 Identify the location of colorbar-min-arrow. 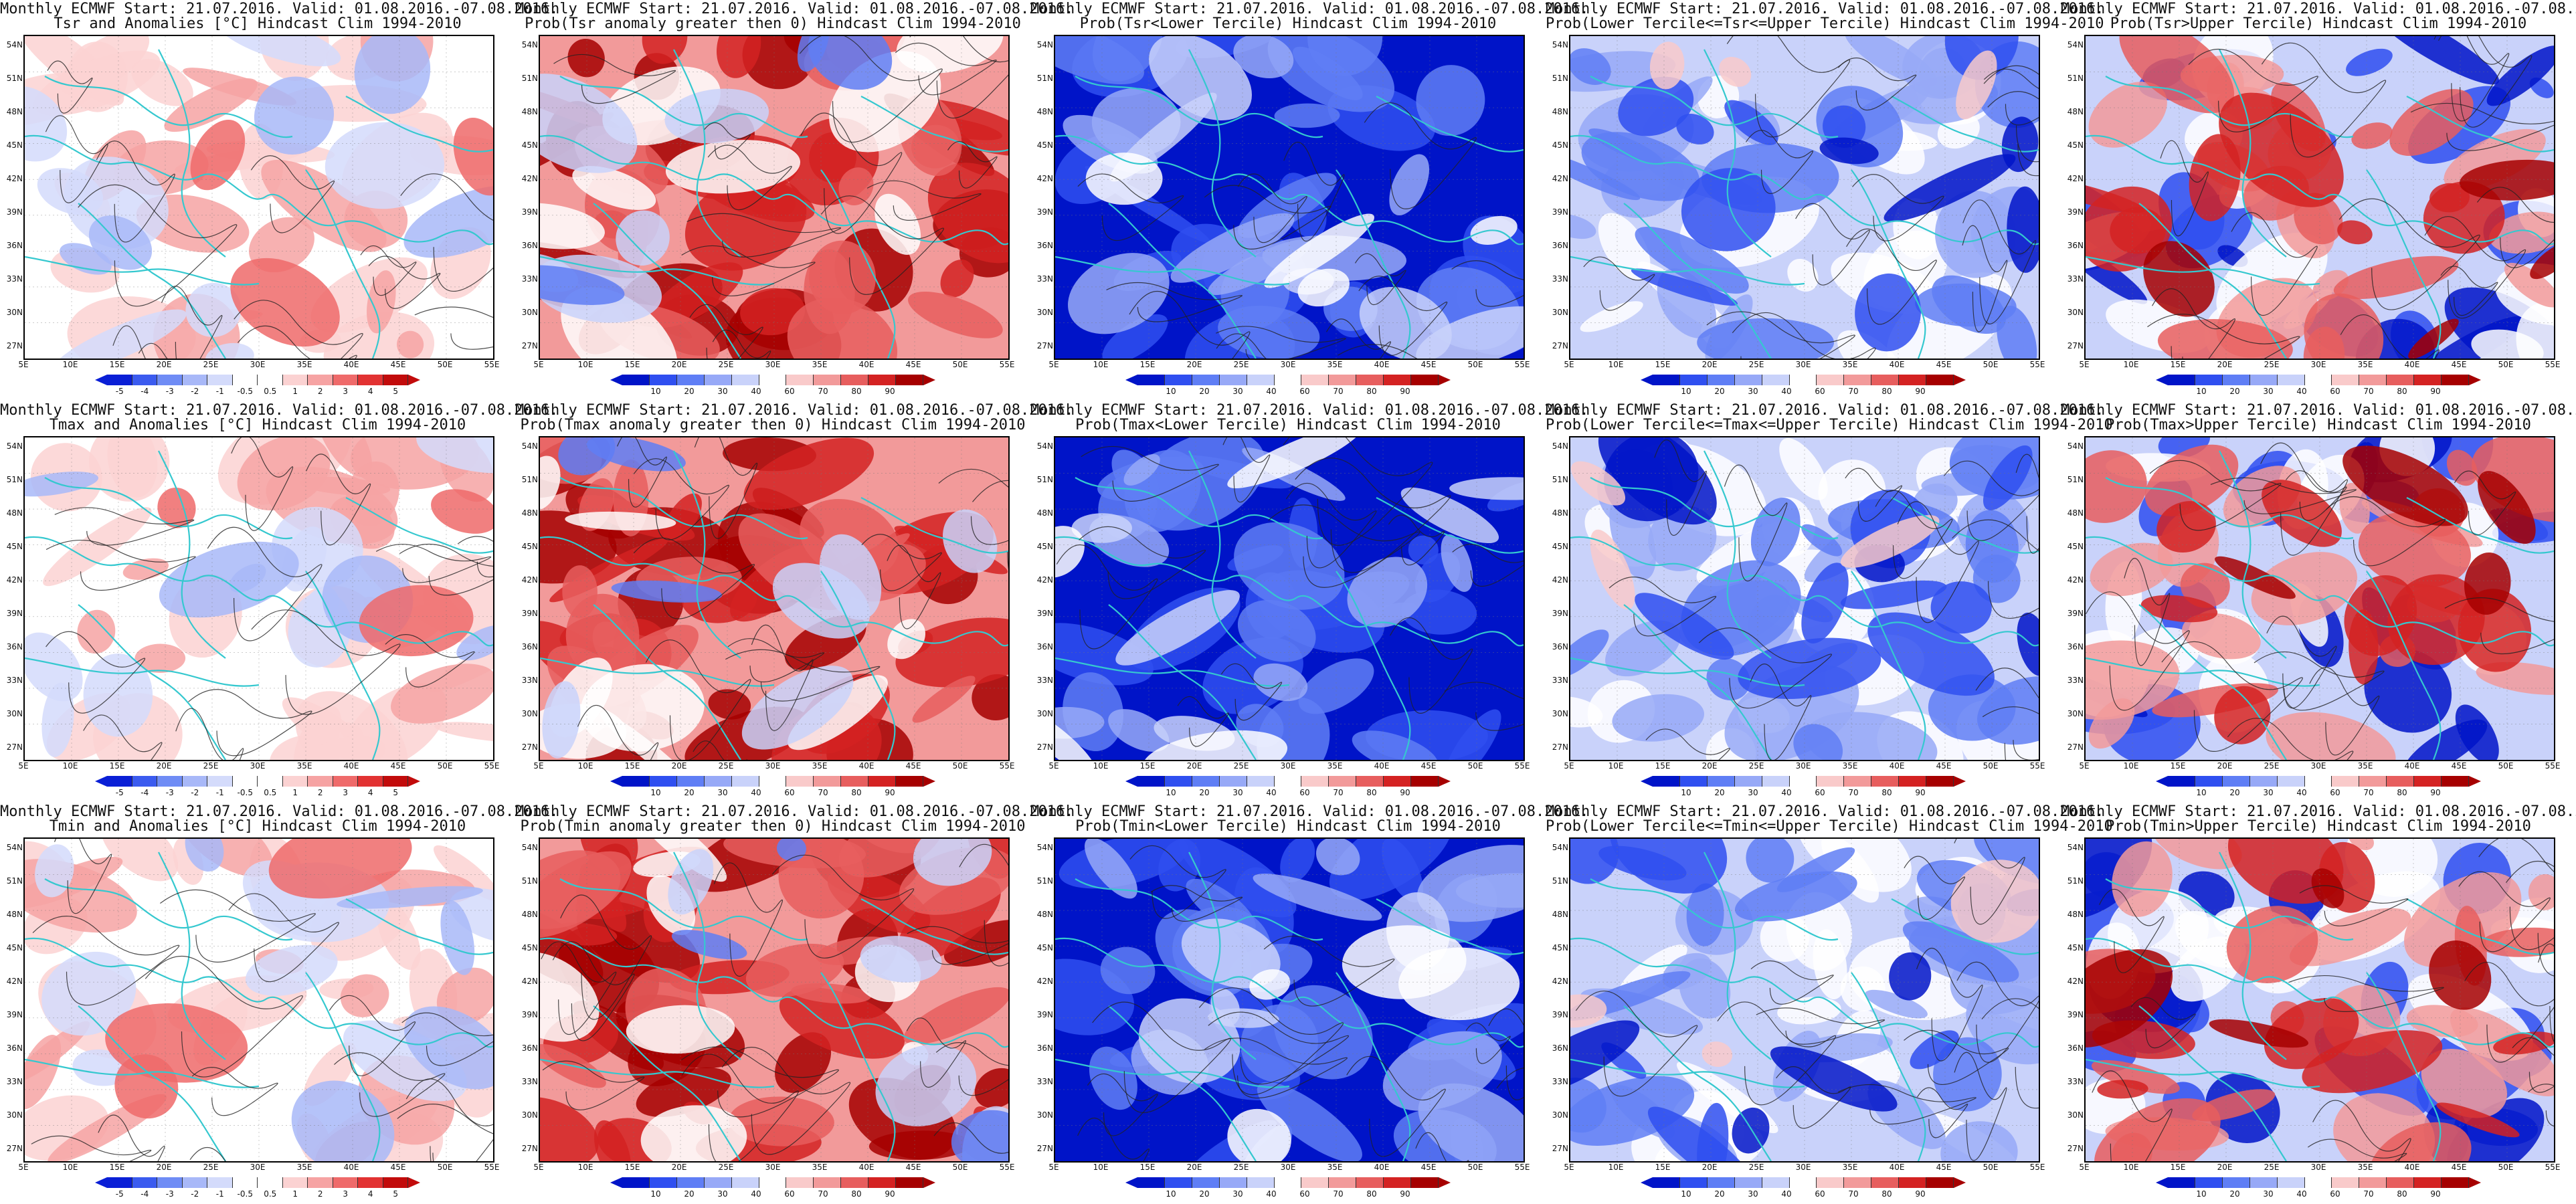
(101, 380).